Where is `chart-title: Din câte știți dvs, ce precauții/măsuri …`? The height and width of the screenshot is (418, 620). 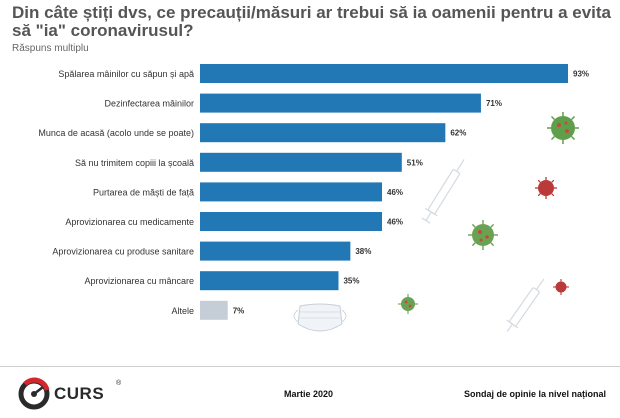
chart-title: Din câte știți dvs, ce precauții/măsuri … is located at coordinates (311, 21).